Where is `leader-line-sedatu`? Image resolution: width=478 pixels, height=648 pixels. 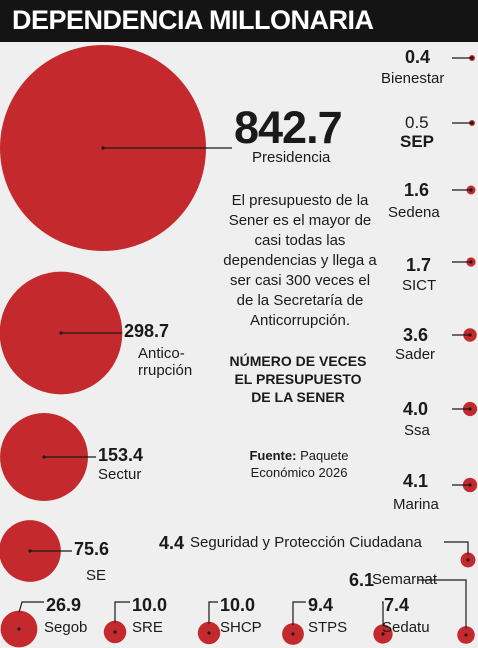
leader-line-sedatu is located at coordinates (383, 614).